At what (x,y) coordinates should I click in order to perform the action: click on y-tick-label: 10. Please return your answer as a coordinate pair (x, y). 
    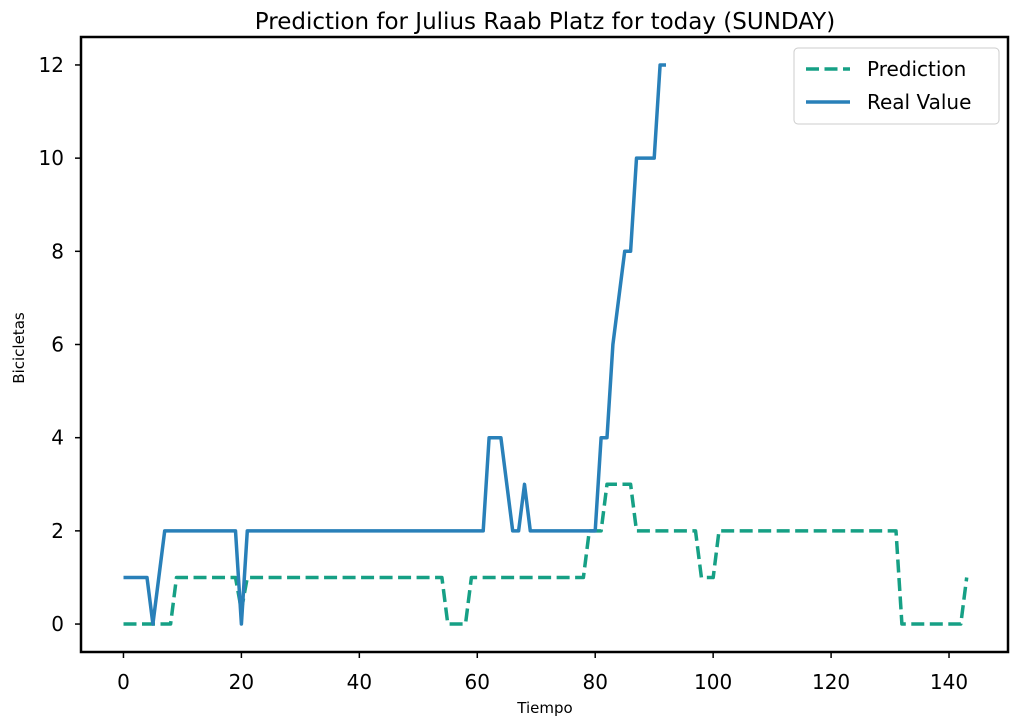
    Looking at the image, I should click on (51, 158).